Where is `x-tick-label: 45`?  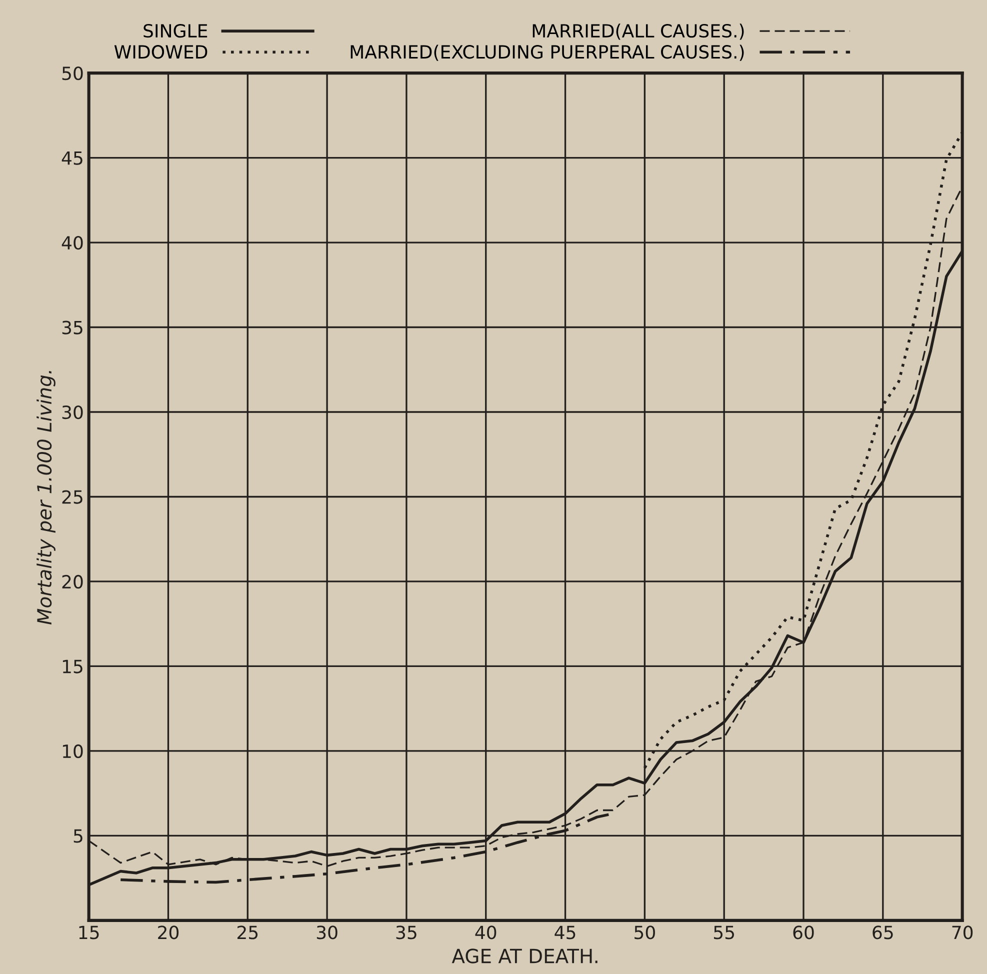
x-tick-label: 45 is located at coordinates (565, 933).